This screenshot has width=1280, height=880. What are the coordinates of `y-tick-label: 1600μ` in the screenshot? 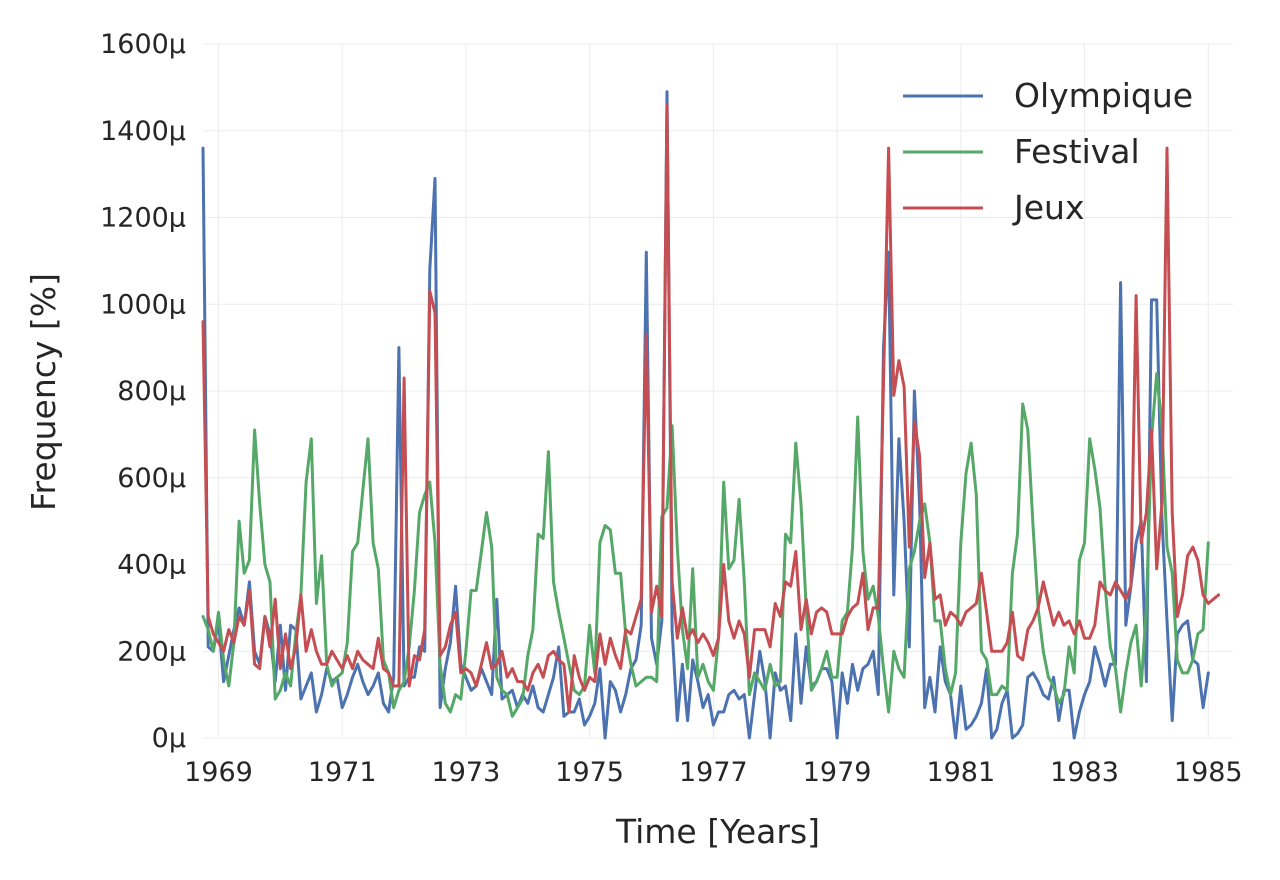 It's located at (143, 44).